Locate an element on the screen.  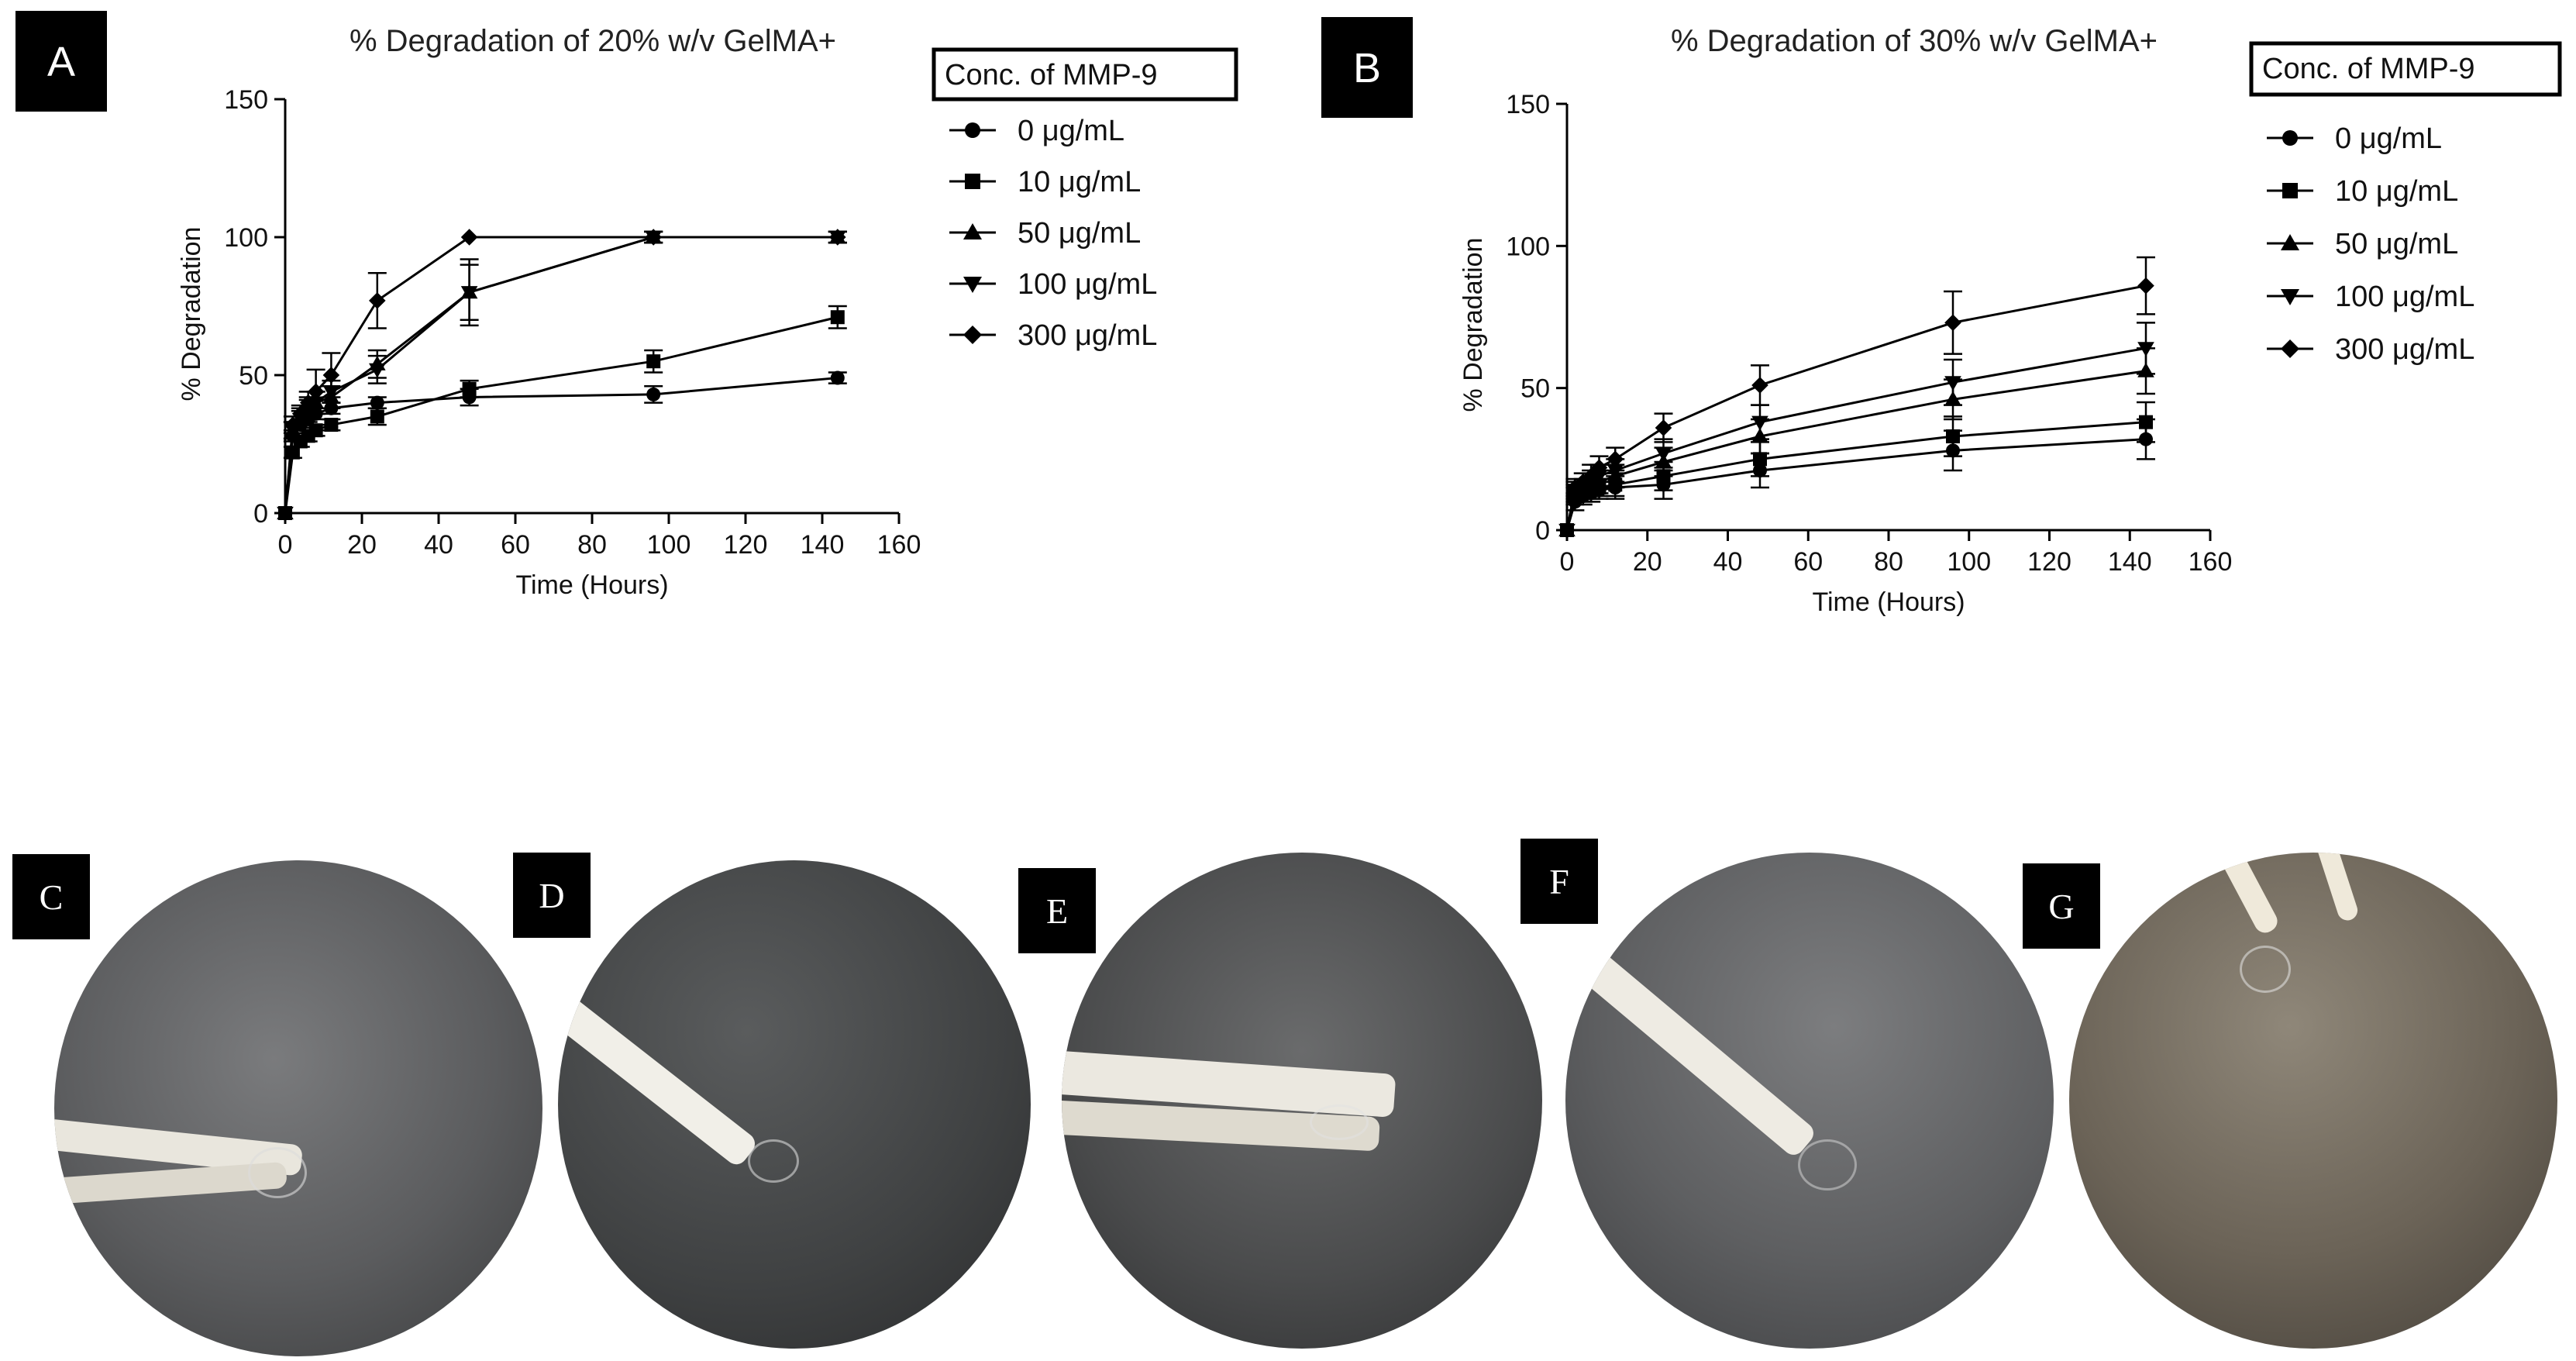
photo-c-image is located at coordinates (298, 1108).